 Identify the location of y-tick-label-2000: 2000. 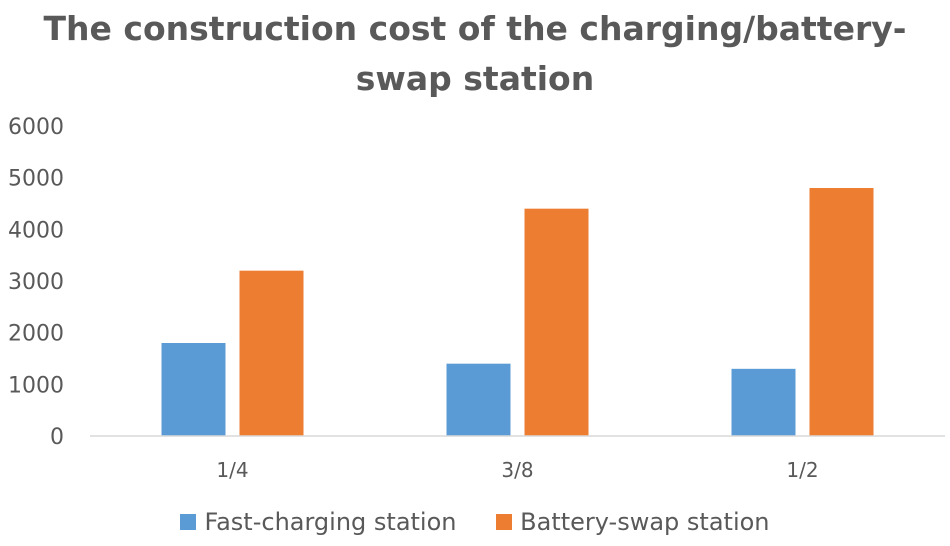
(36, 334).